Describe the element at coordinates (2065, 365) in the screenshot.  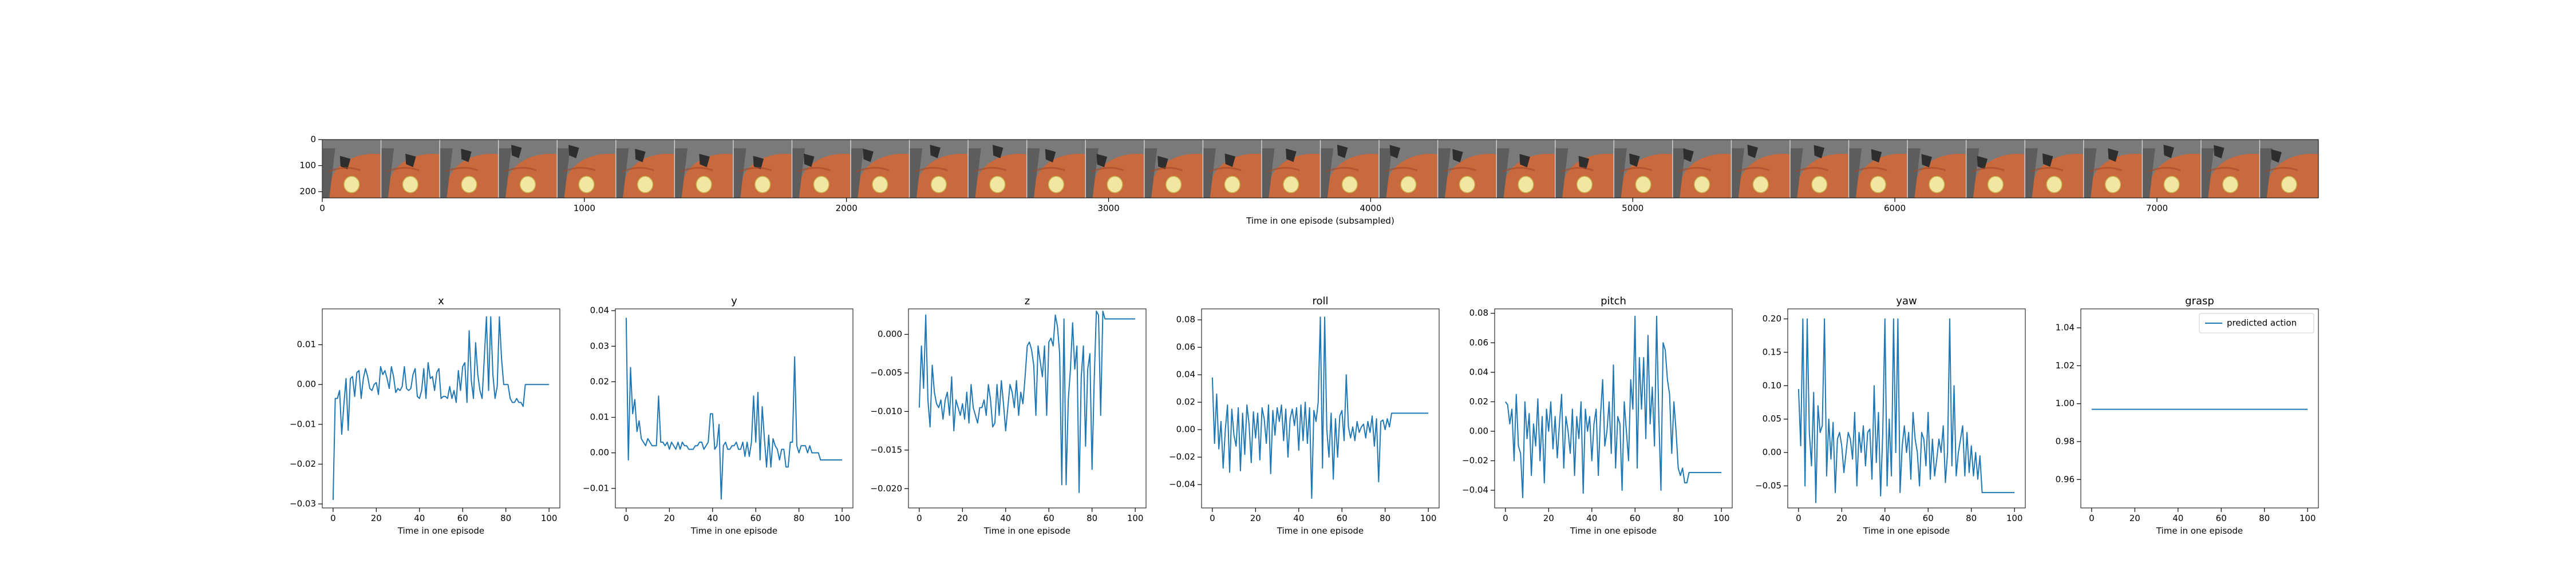
I see `y-tick-label: 1.02` at that location.